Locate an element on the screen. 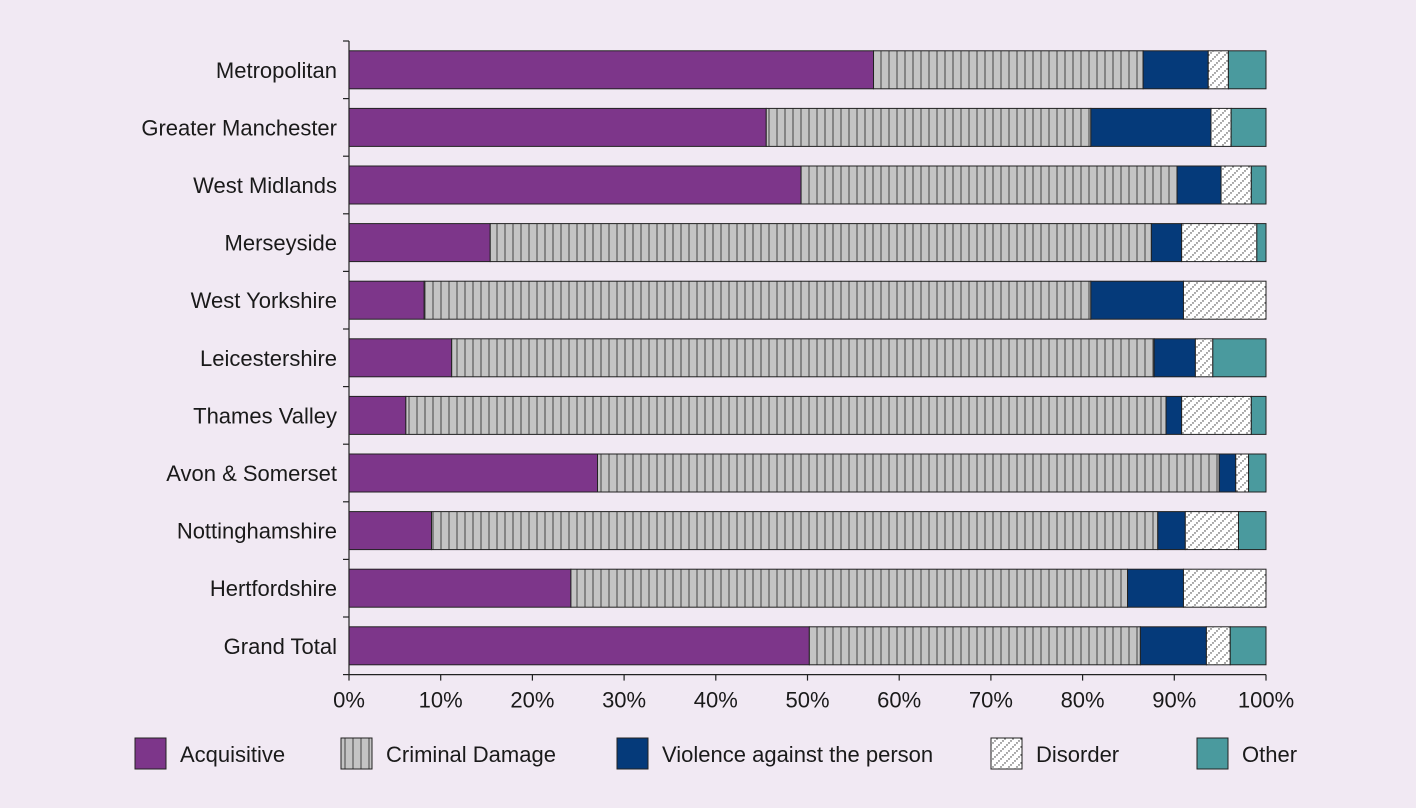 The height and width of the screenshot is (808, 1416). category-label: Nottinghamshire is located at coordinates (257, 531).